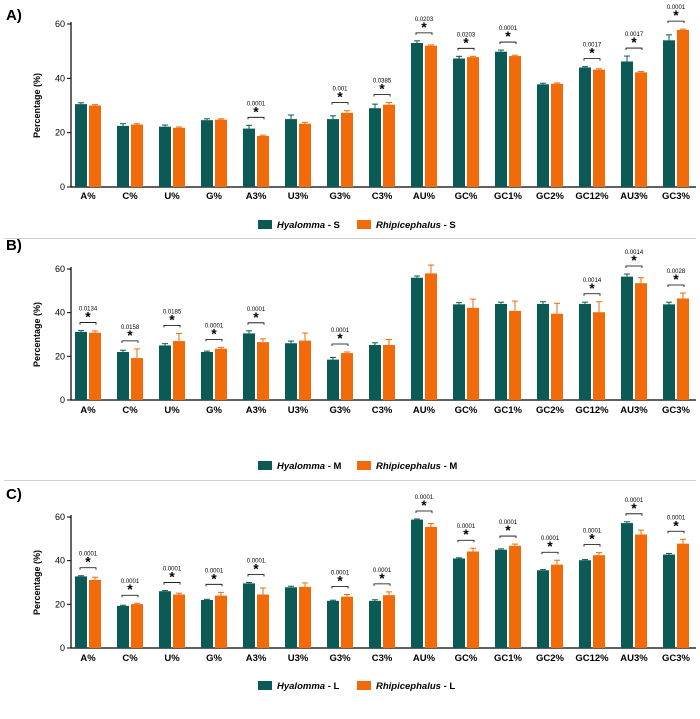 Image resolution: width=700 pixels, height=719 pixels. I want to click on panel-letter: A), so click(14, 15).